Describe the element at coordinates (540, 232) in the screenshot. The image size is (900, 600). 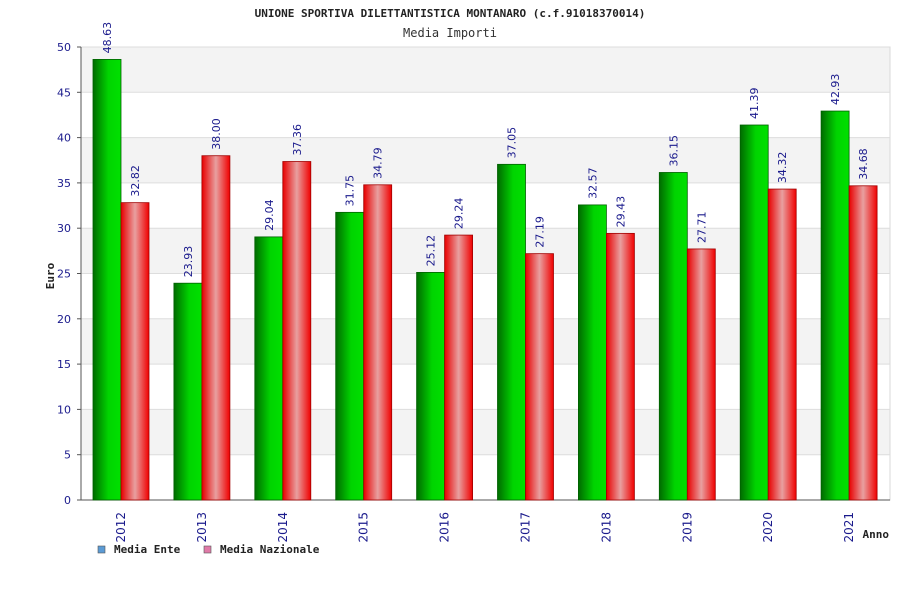
I see `data-label-media-nazionale: 27.19` at that location.